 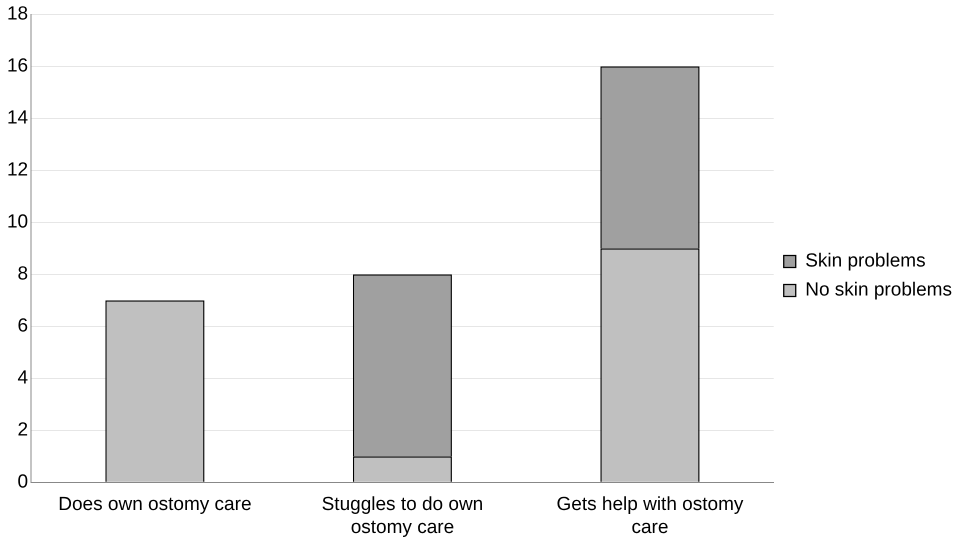 I want to click on x-tick-label: Stuggles to do own ostomy care, so click(x=403, y=516).